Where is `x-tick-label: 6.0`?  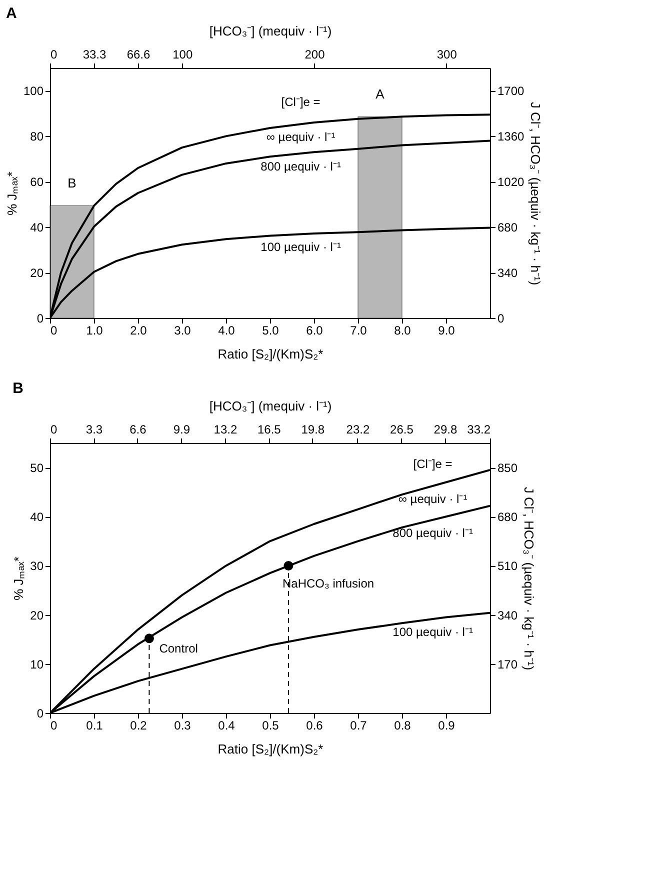
x-tick-label: 6.0 is located at coordinates (315, 331).